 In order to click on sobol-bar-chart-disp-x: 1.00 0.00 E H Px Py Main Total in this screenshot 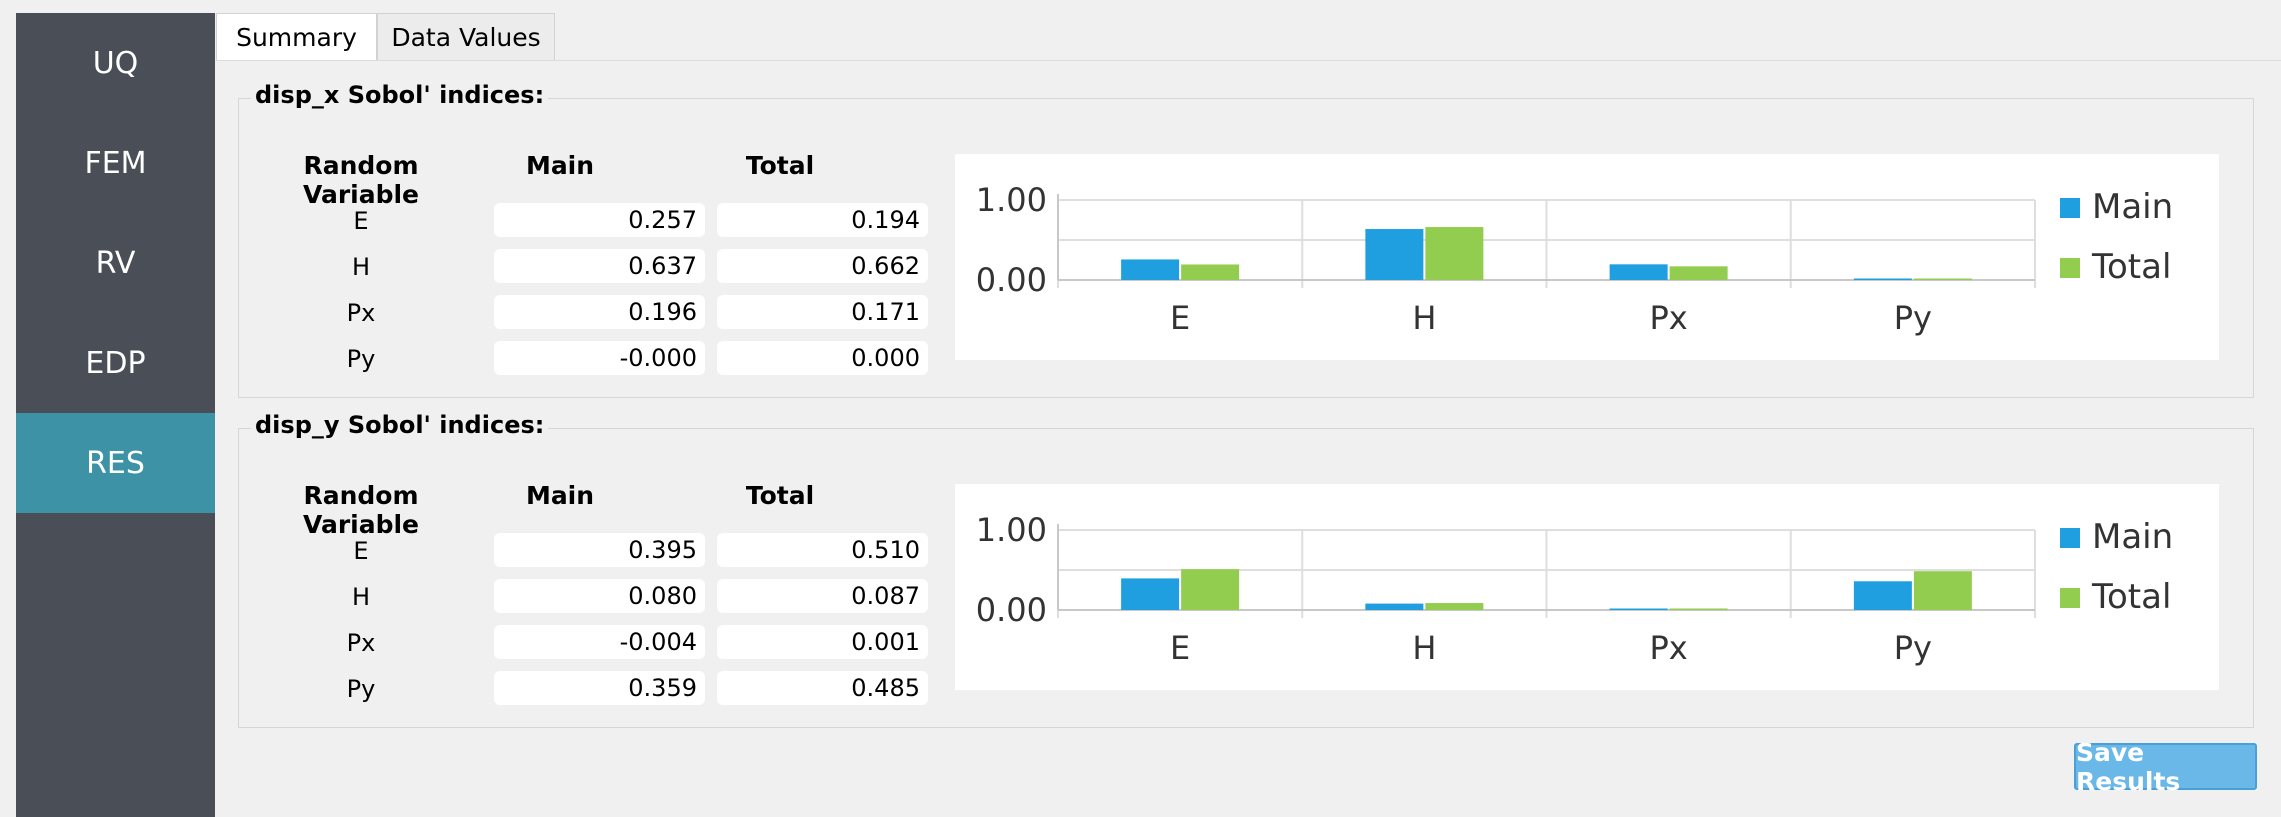, I will do `click(1587, 257)`.